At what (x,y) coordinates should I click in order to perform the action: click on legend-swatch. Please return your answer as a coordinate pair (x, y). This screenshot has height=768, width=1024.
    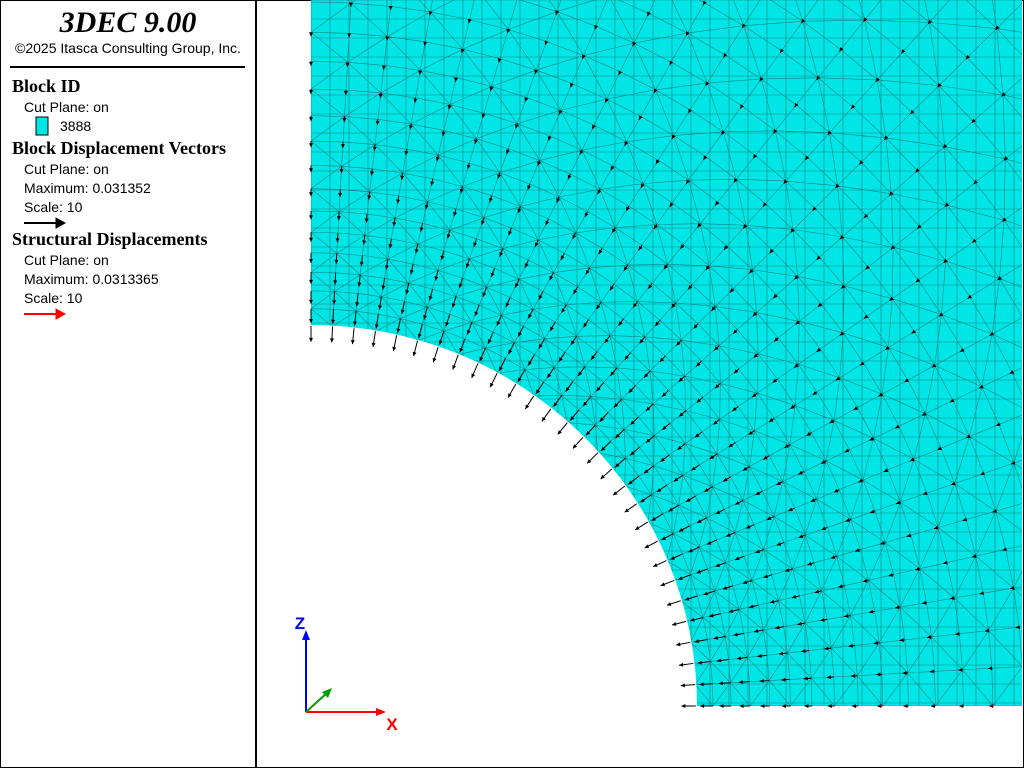
    Looking at the image, I should click on (42, 126).